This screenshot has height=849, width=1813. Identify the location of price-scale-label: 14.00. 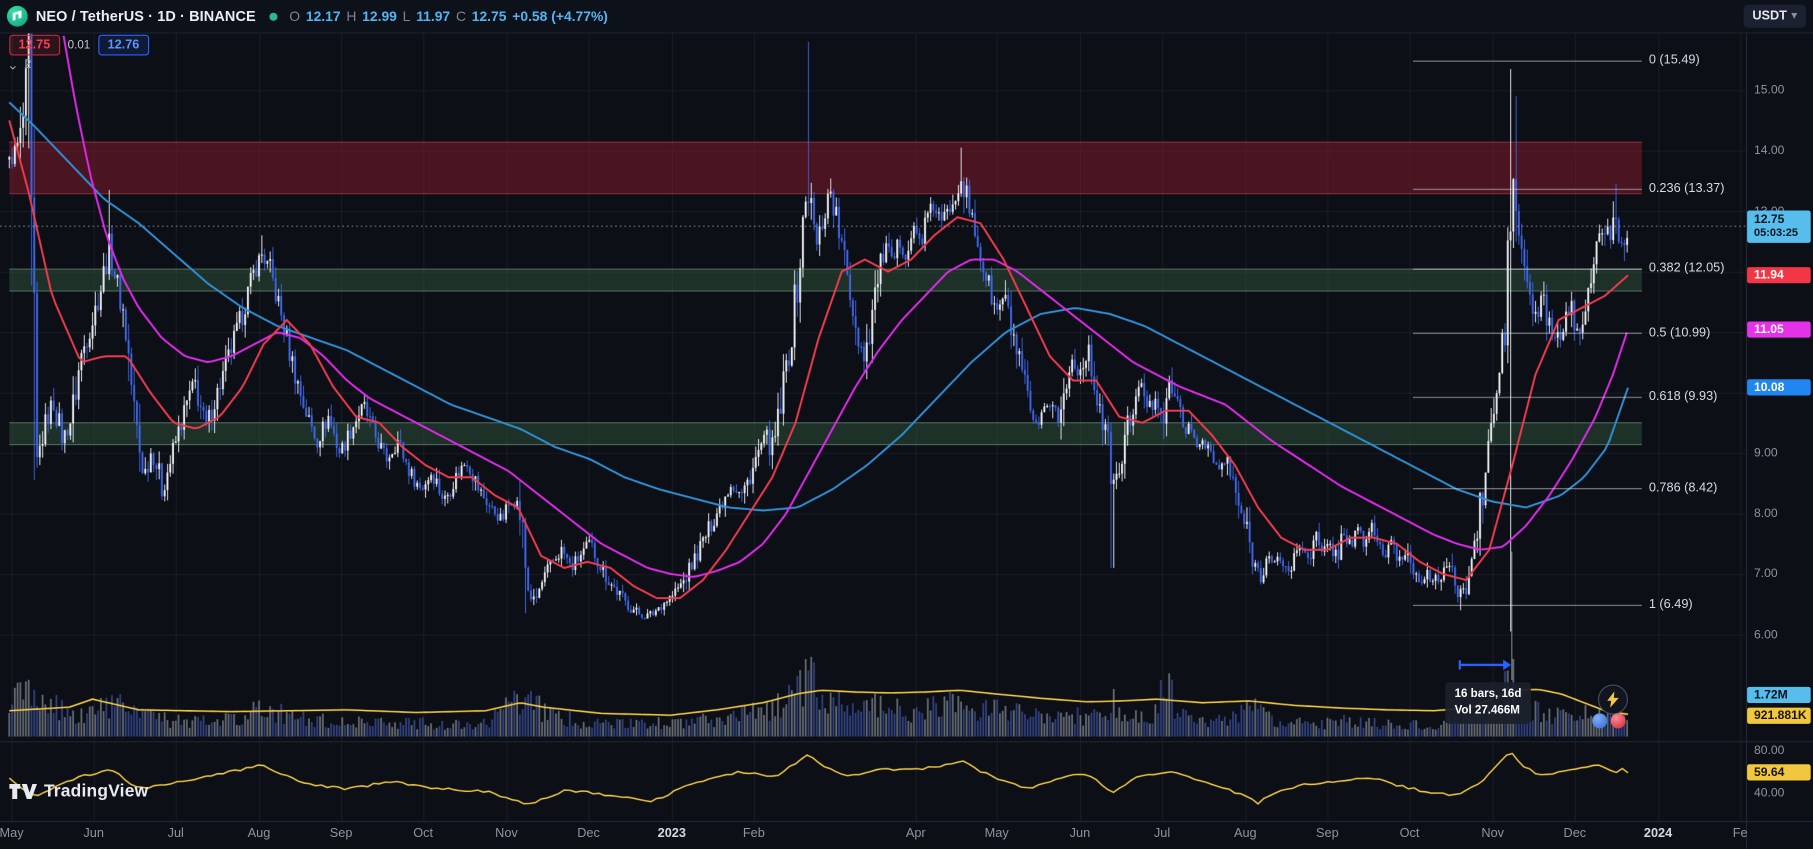
(1769, 150).